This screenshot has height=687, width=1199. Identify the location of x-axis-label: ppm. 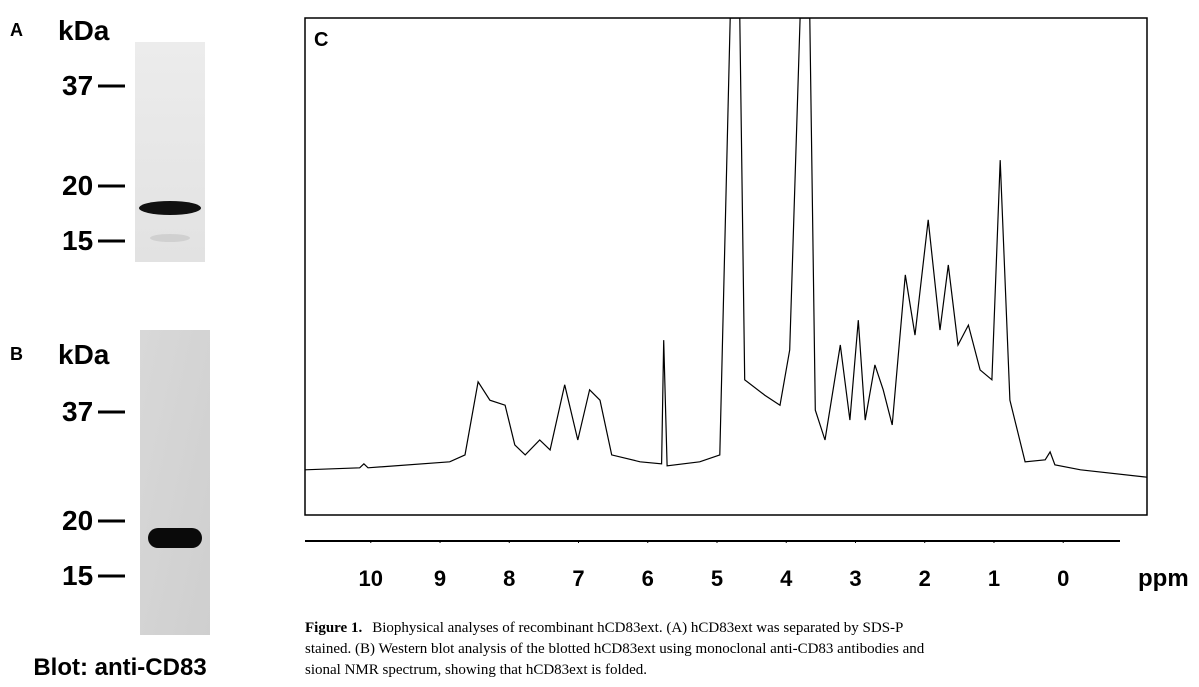
(1163, 578).